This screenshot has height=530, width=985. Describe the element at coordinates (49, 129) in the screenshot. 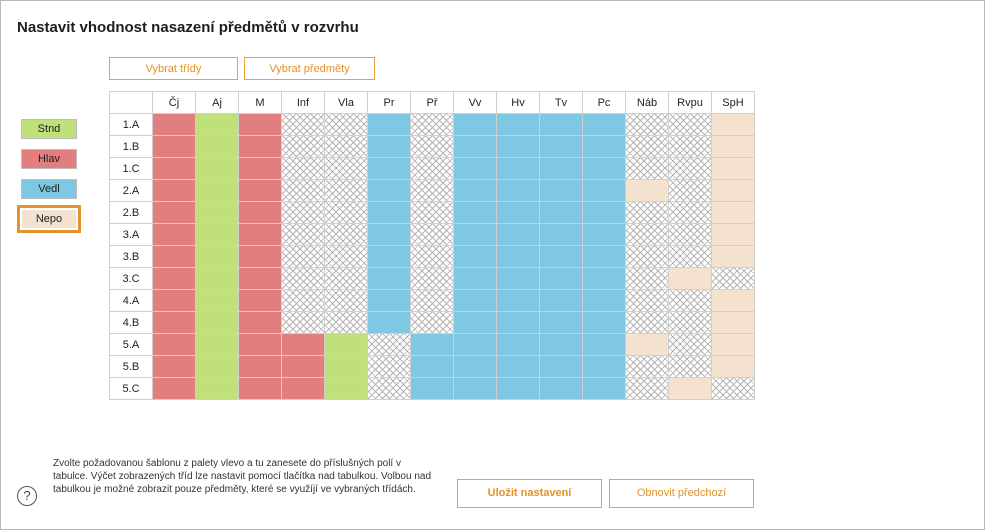

I see `palette-stnd: Stnd` at that location.